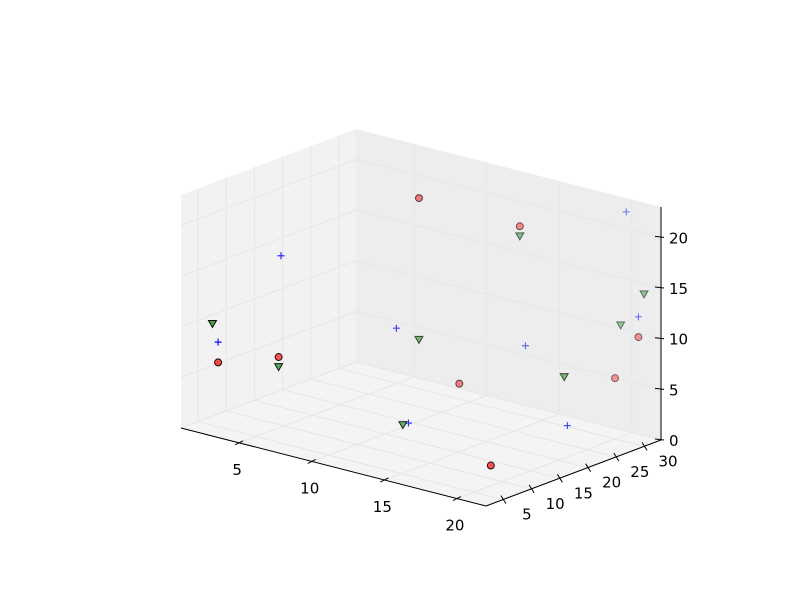 The width and height of the screenshot is (800, 595). Describe the element at coordinates (237, 470) in the screenshot. I see `x-tick-label: 5` at that location.